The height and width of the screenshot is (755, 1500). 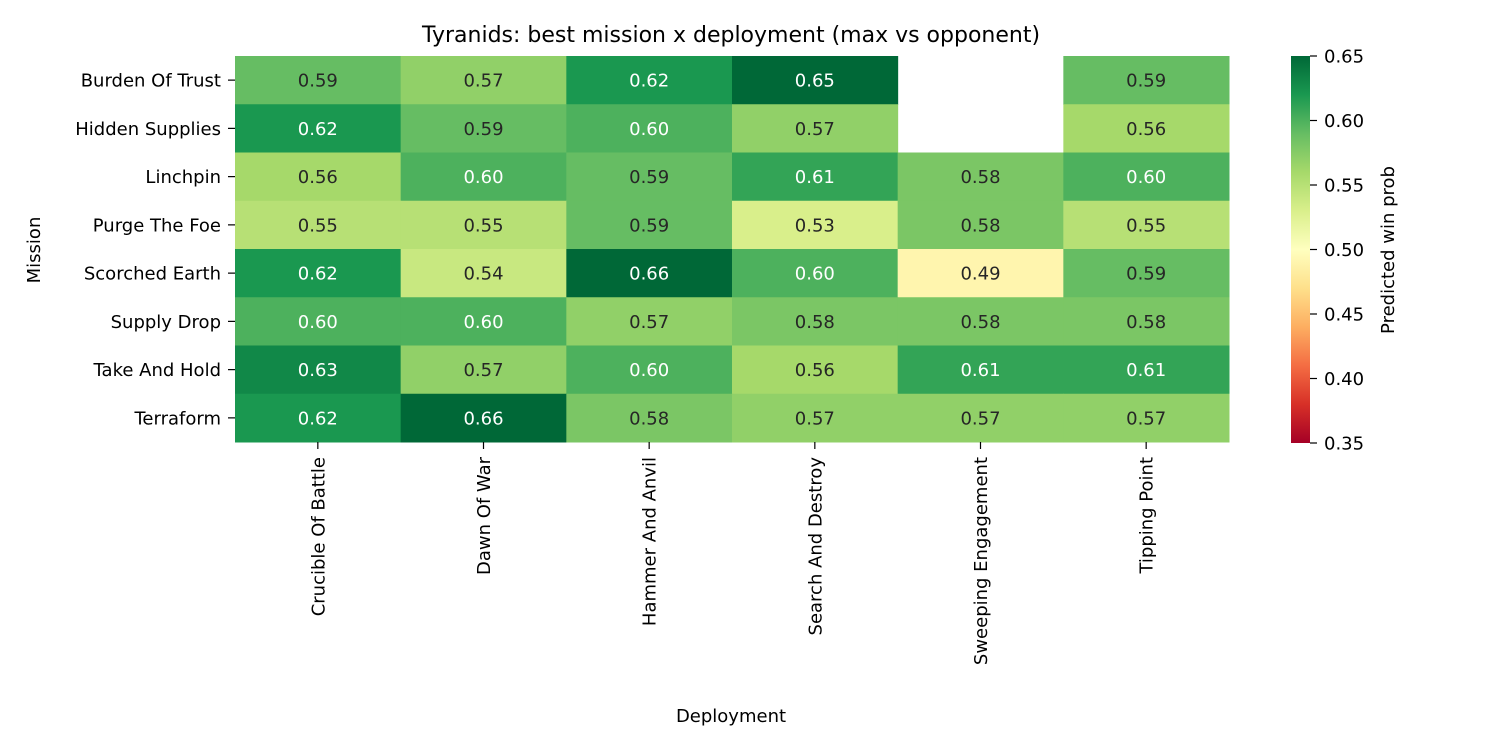 What do you see at coordinates (157, 225) in the screenshot?
I see `y-tick-label: Purge The Foe` at bounding box center [157, 225].